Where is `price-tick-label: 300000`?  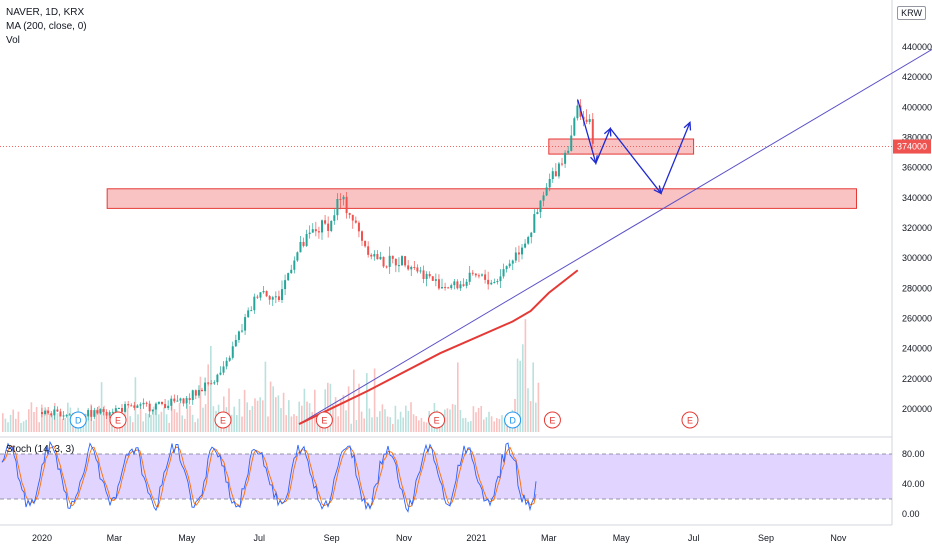
price-tick-label: 300000 is located at coordinates (917, 258).